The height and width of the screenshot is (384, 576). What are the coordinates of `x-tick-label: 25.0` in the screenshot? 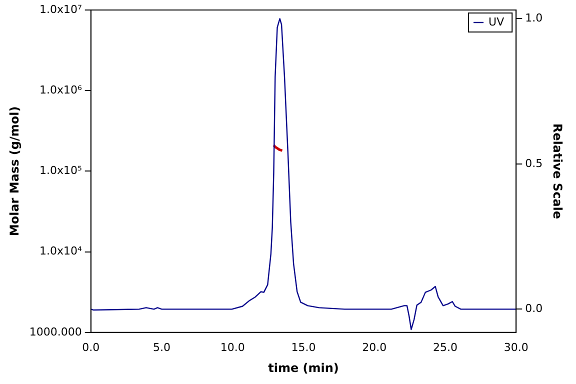 It's located at (445, 347).